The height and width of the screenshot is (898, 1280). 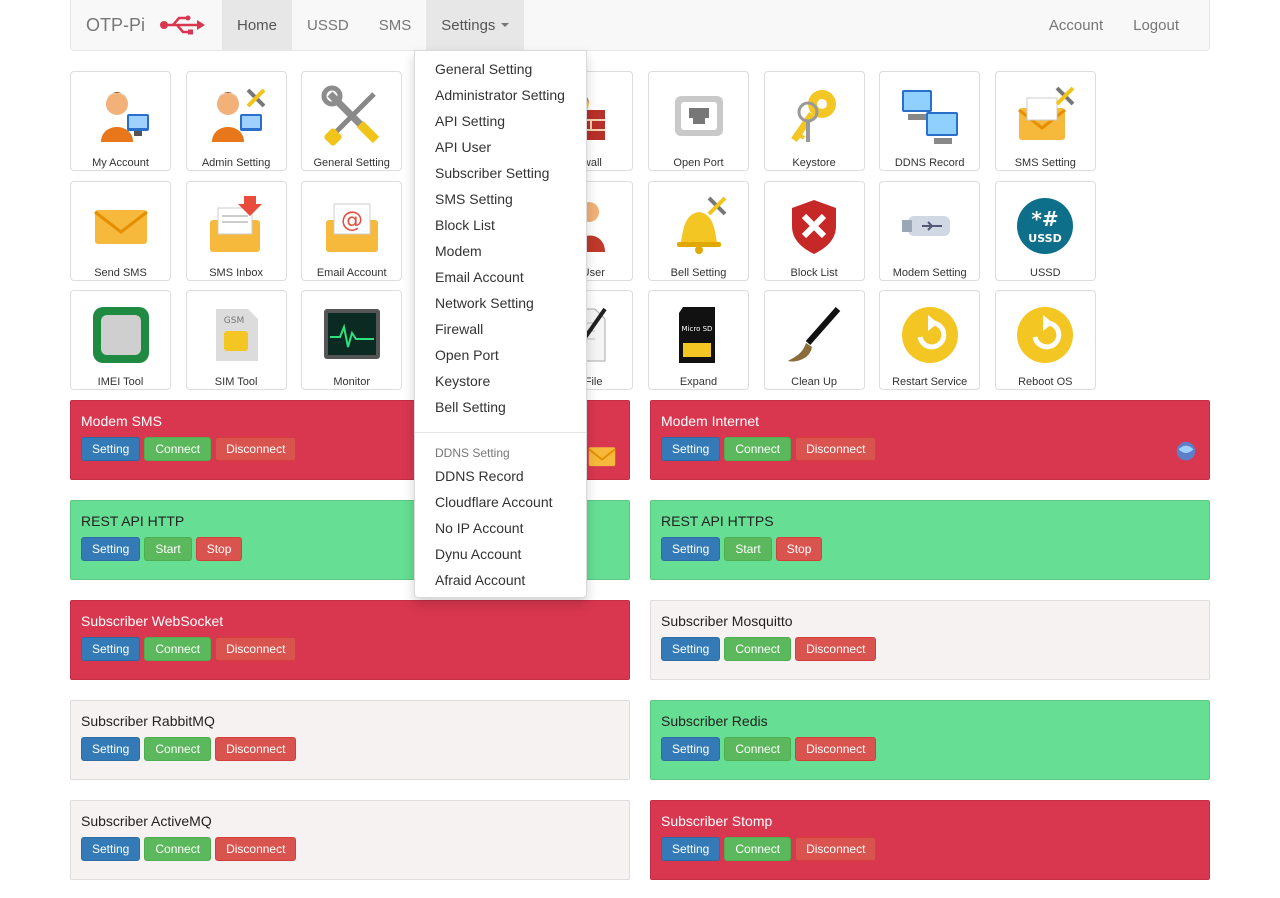 What do you see at coordinates (395, 25) in the screenshot?
I see `nav-sms: SMS` at bounding box center [395, 25].